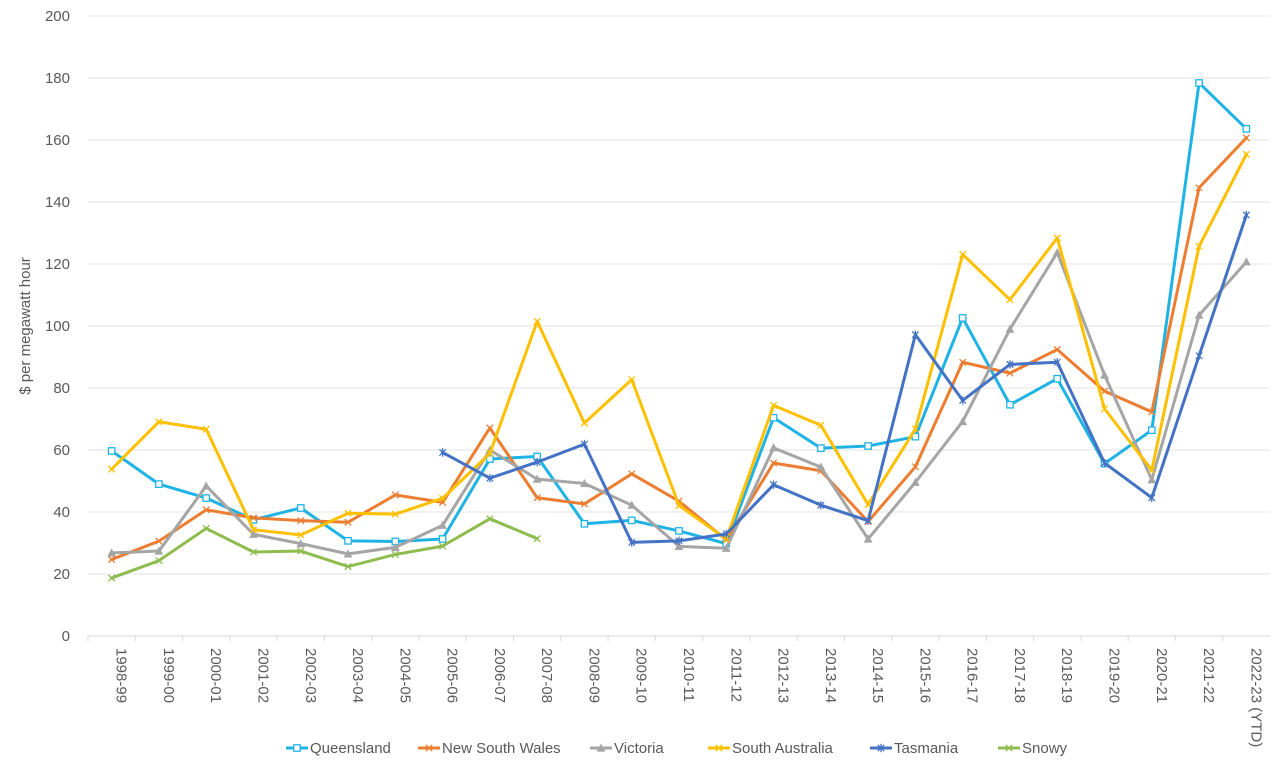 This screenshot has width=1280, height=773. What do you see at coordinates (57, 264) in the screenshot?
I see `y-tick-label: 120` at bounding box center [57, 264].